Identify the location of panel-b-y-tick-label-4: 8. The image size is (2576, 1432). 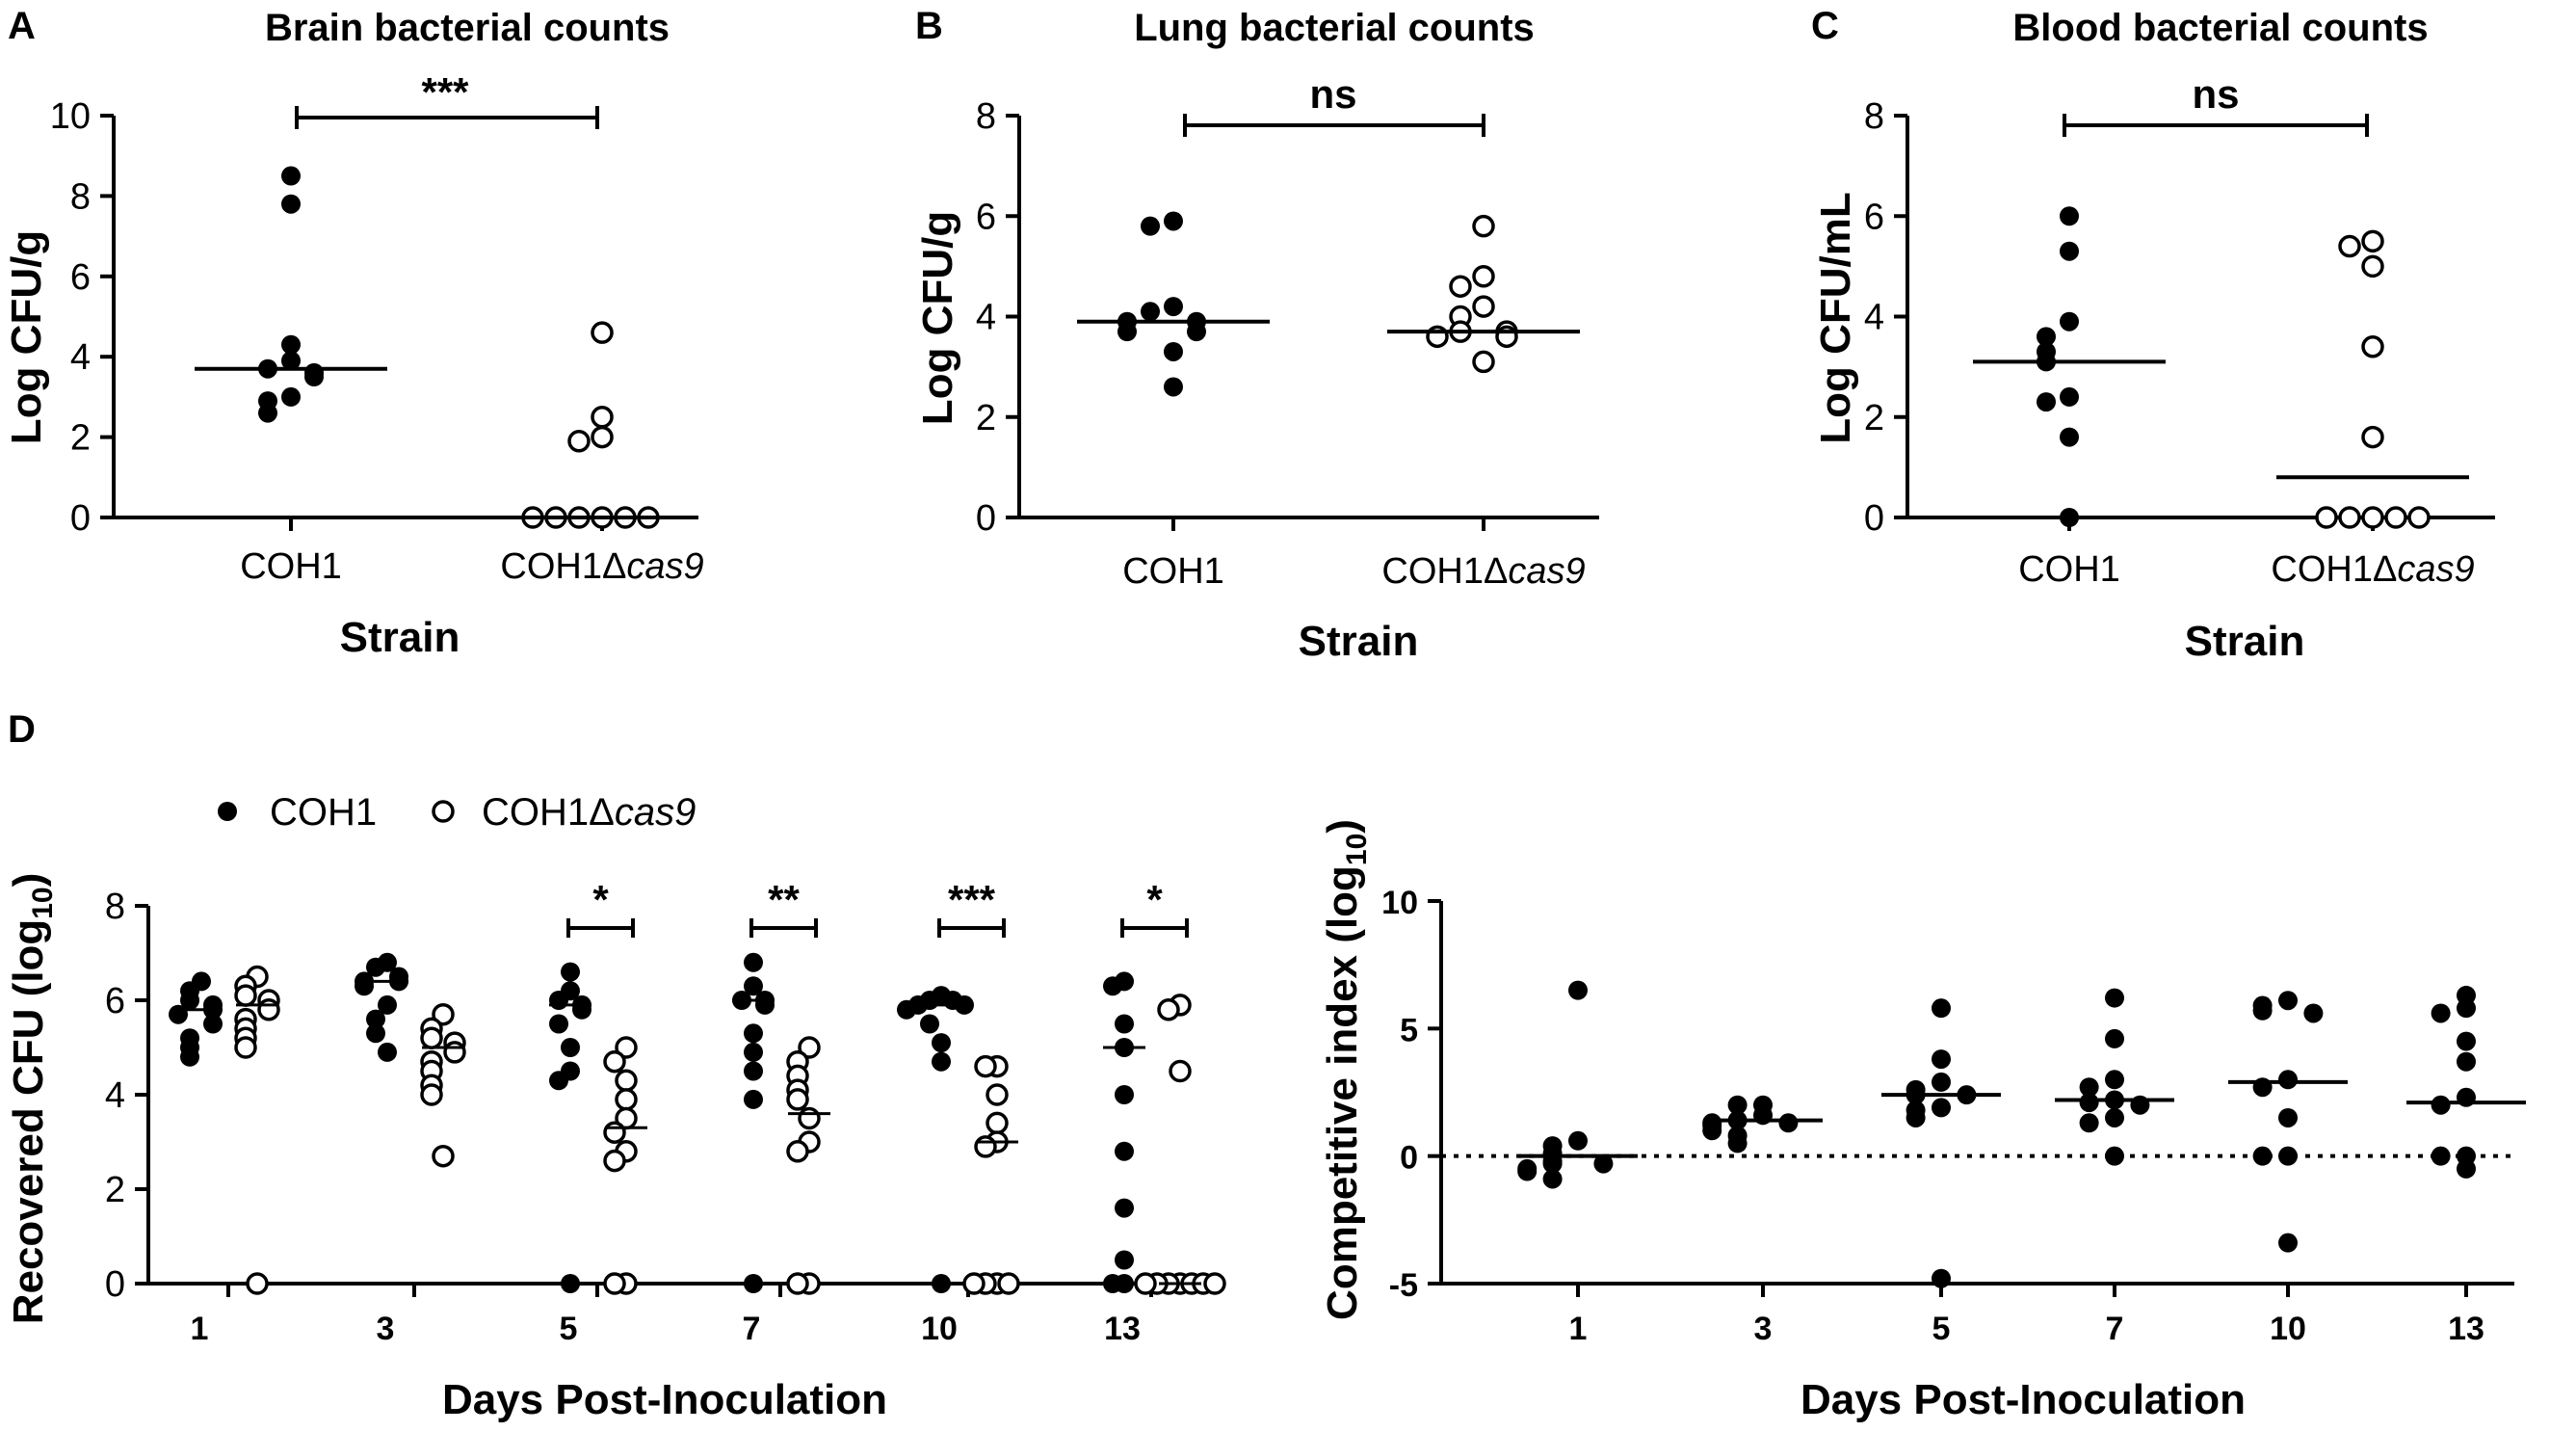
(986, 116).